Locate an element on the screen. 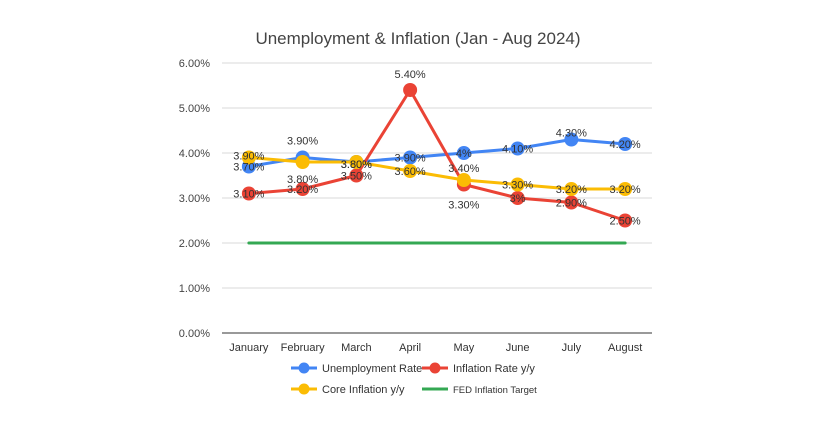 The height and width of the screenshot is (424, 836). series-core-inflation-y-y is located at coordinates (437, 173).